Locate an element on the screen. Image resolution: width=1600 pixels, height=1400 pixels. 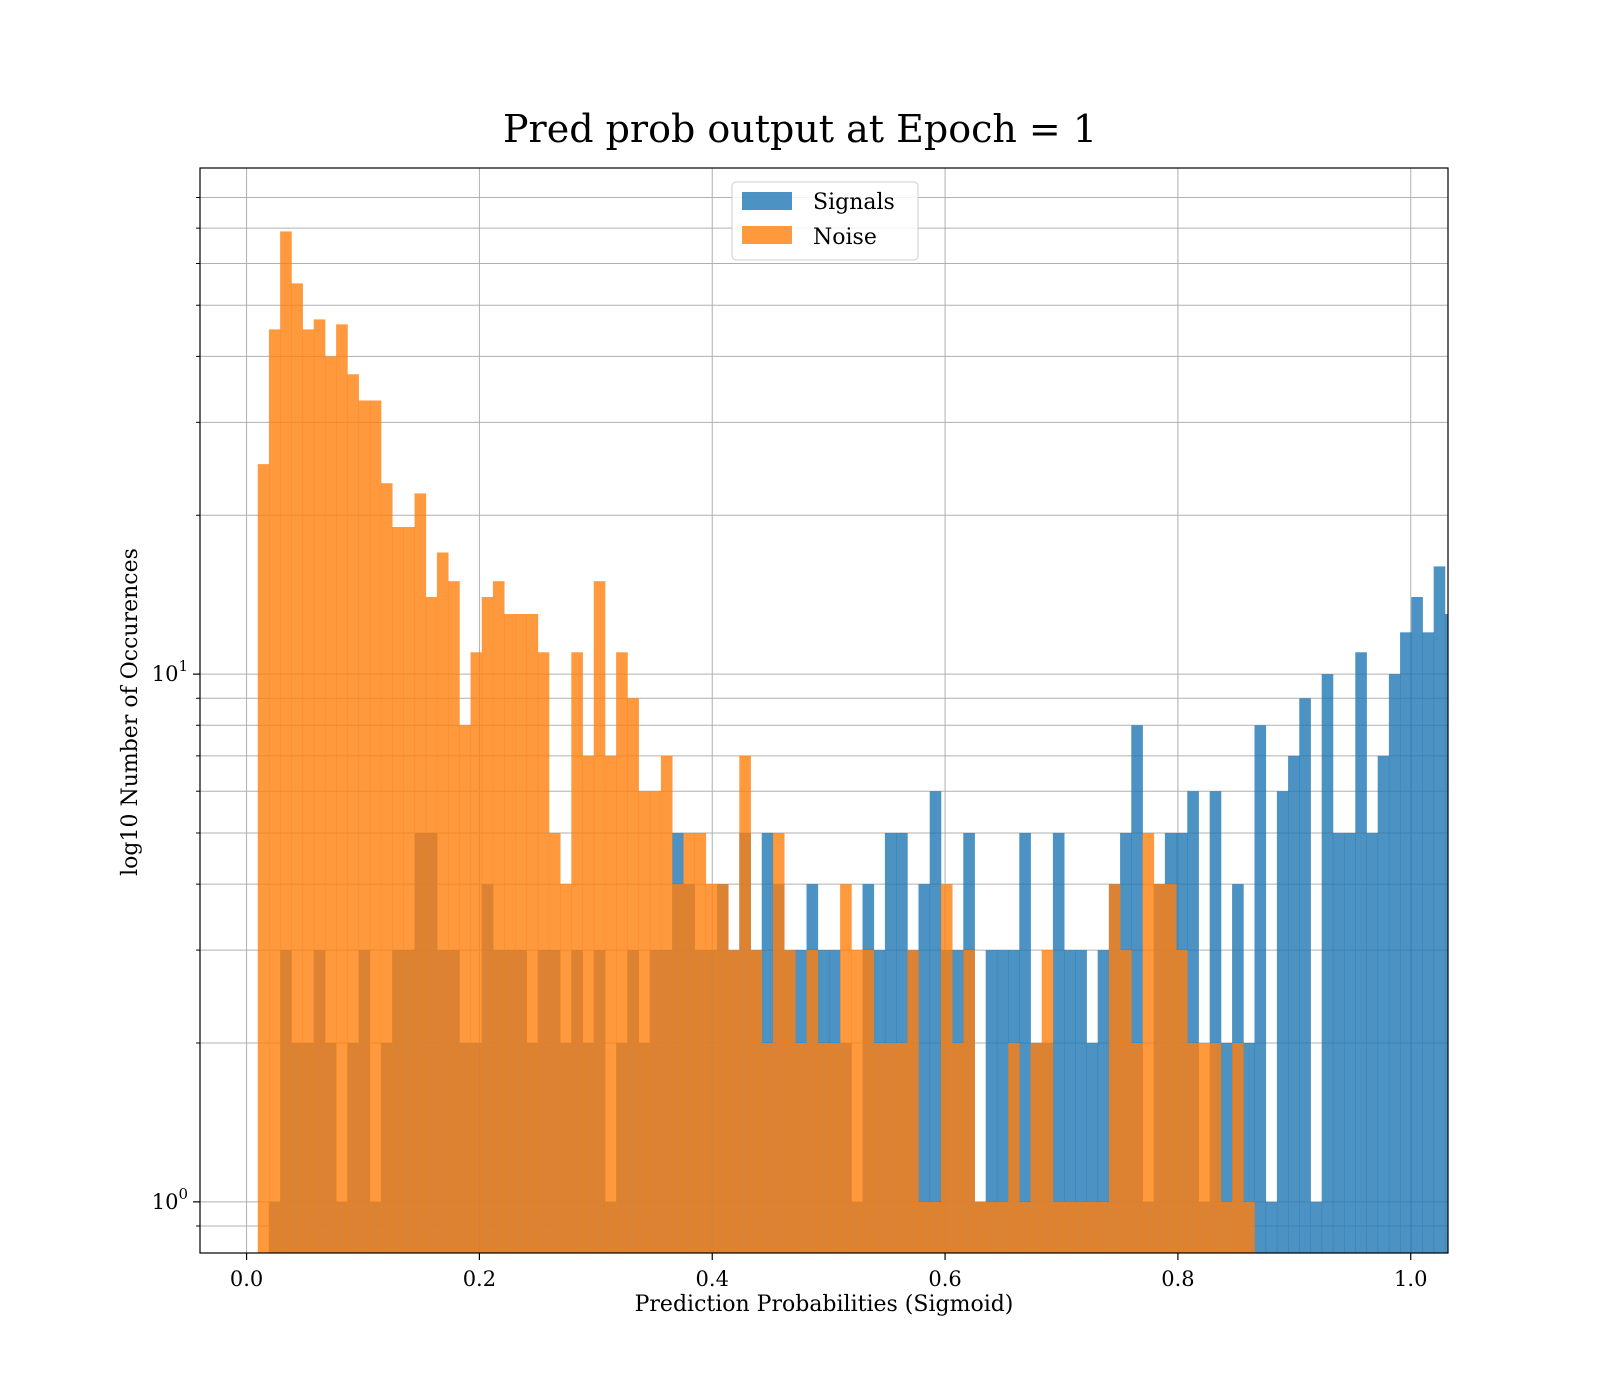
legend-swatch-noise is located at coordinates (767, 235).